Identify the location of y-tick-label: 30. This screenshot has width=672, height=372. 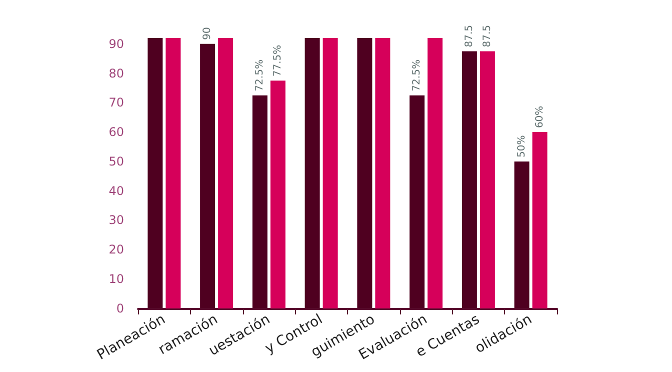
(116, 220).